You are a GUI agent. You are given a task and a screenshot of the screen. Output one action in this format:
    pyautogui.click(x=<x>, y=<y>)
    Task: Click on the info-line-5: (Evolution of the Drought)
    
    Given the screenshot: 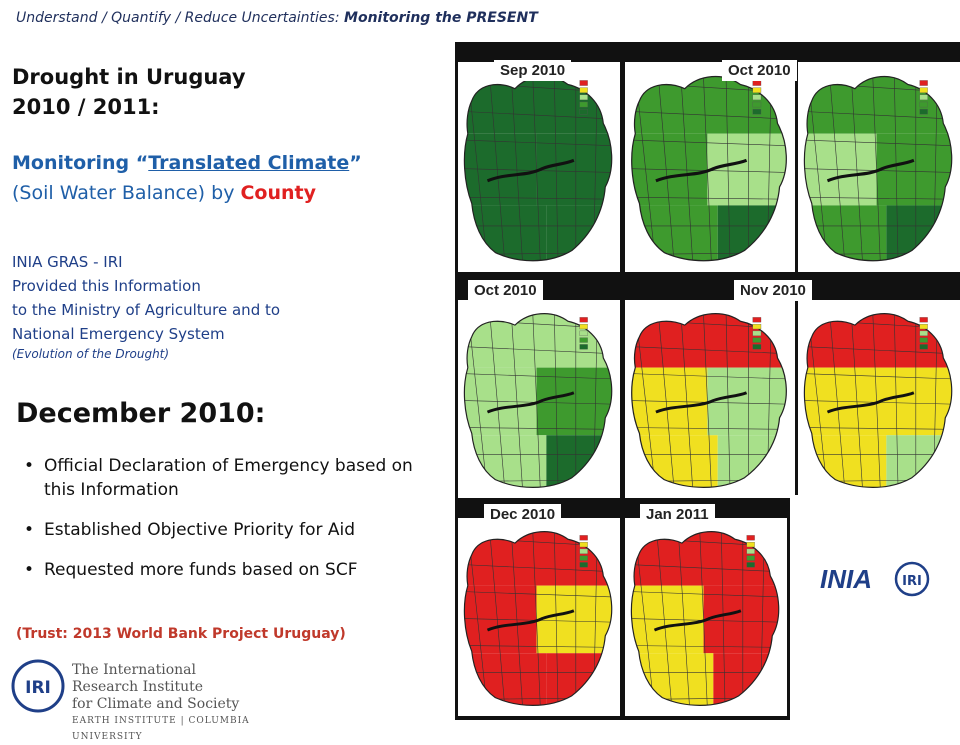 What is the action you would take?
    pyautogui.click(x=91, y=354)
    